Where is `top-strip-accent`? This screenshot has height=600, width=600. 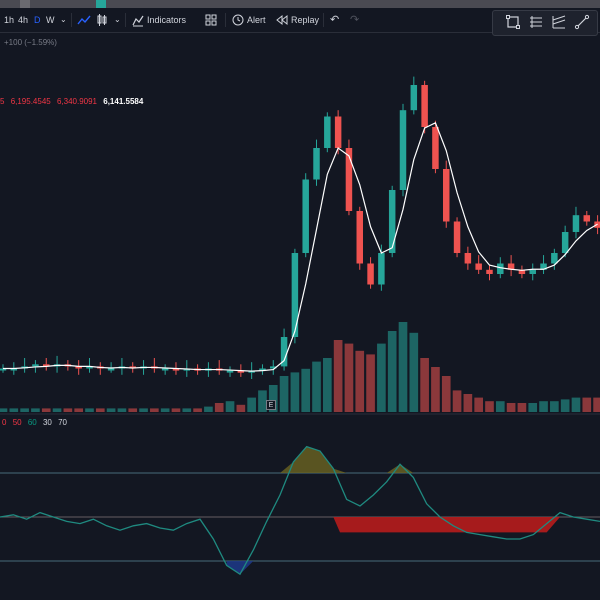
top-strip-accent is located at coordinates (101, 4).